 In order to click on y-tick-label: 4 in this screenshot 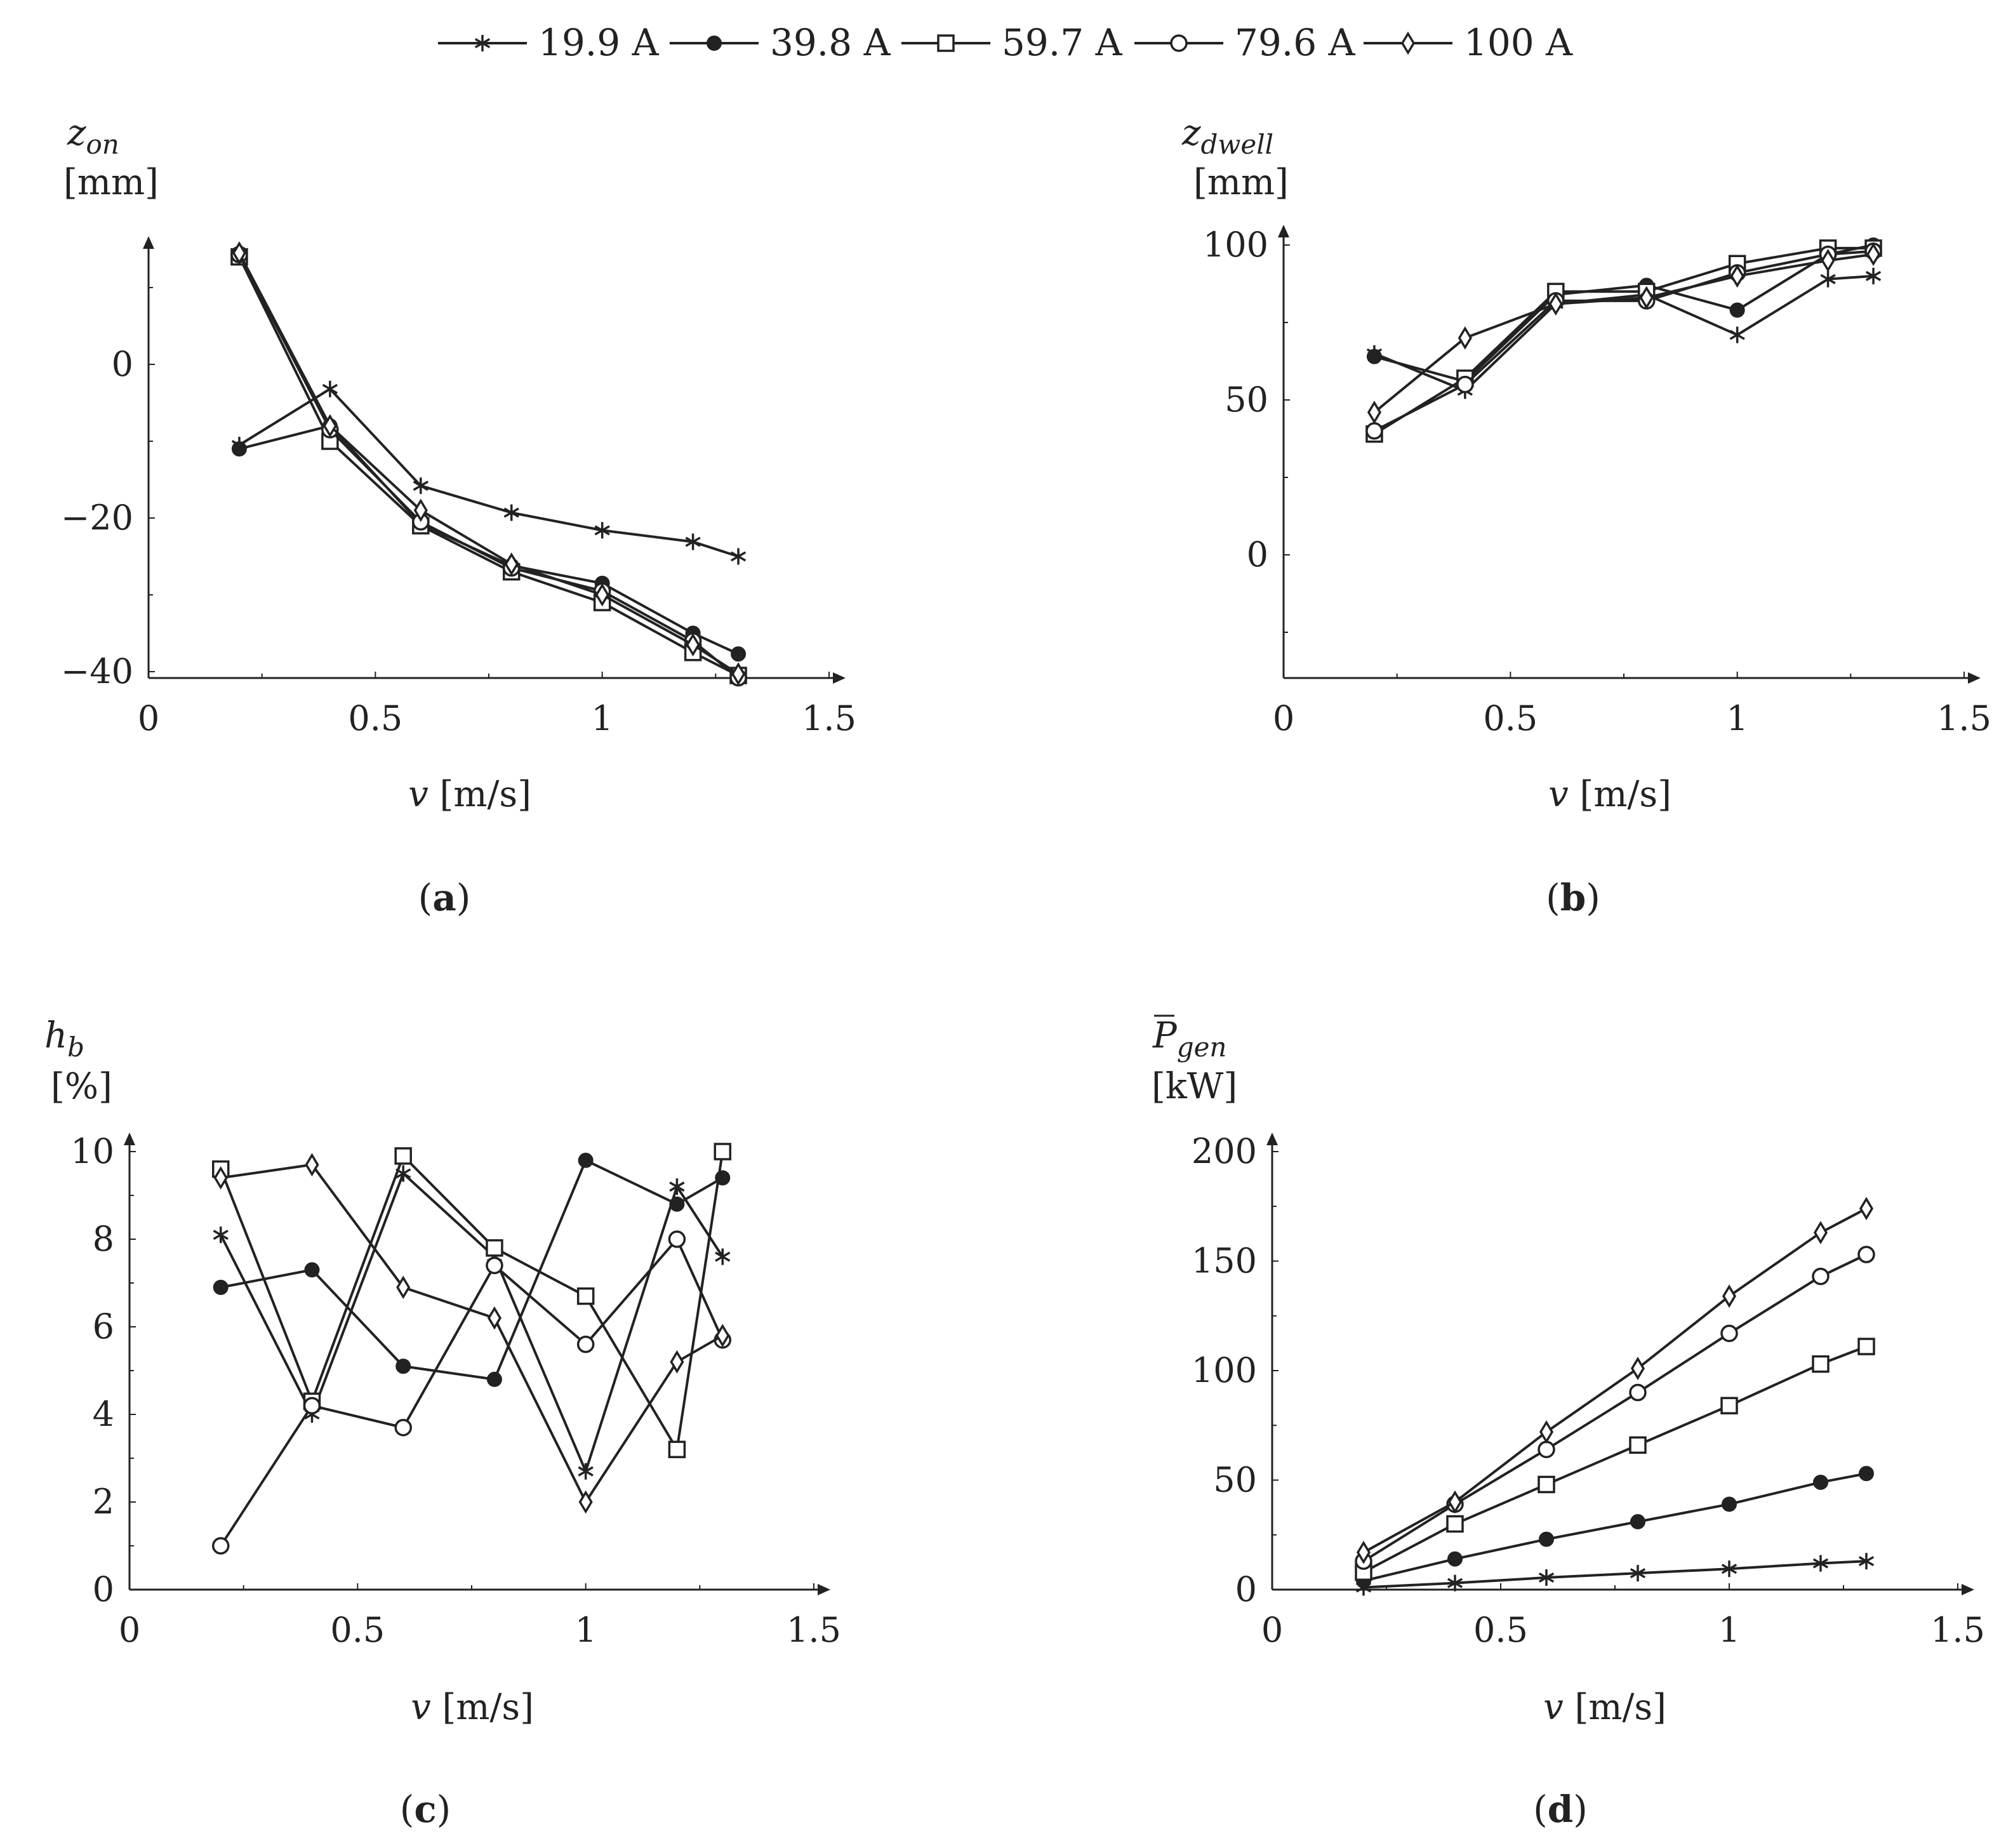, I will do `click(104, 1414)`.